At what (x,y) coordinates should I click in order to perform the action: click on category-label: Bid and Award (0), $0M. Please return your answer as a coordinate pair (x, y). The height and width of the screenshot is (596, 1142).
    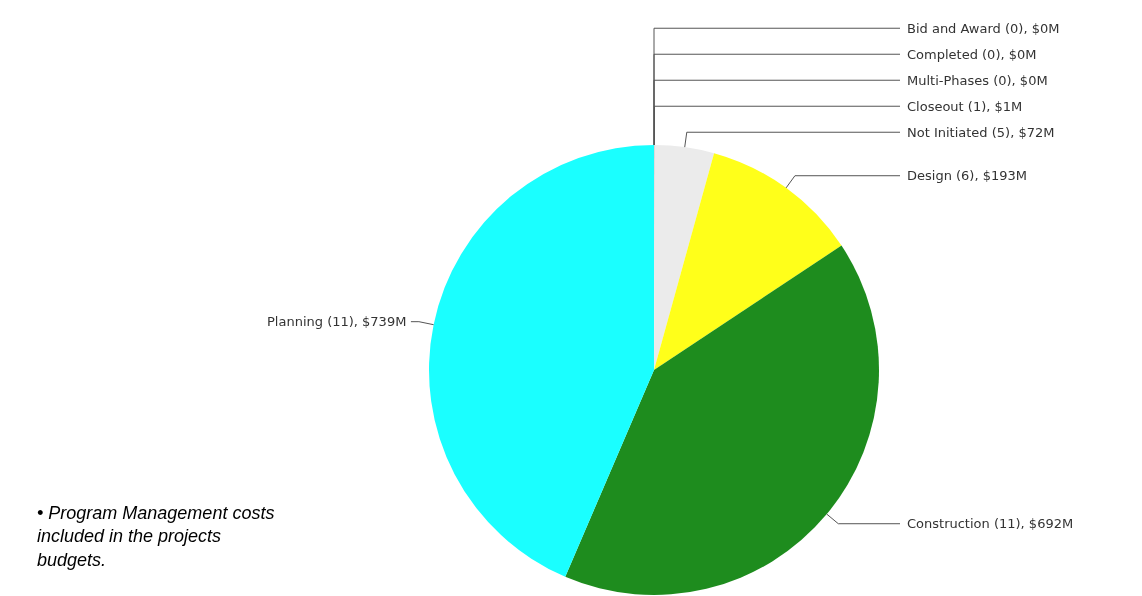
    Looking at the image, I should click on (983, 28).